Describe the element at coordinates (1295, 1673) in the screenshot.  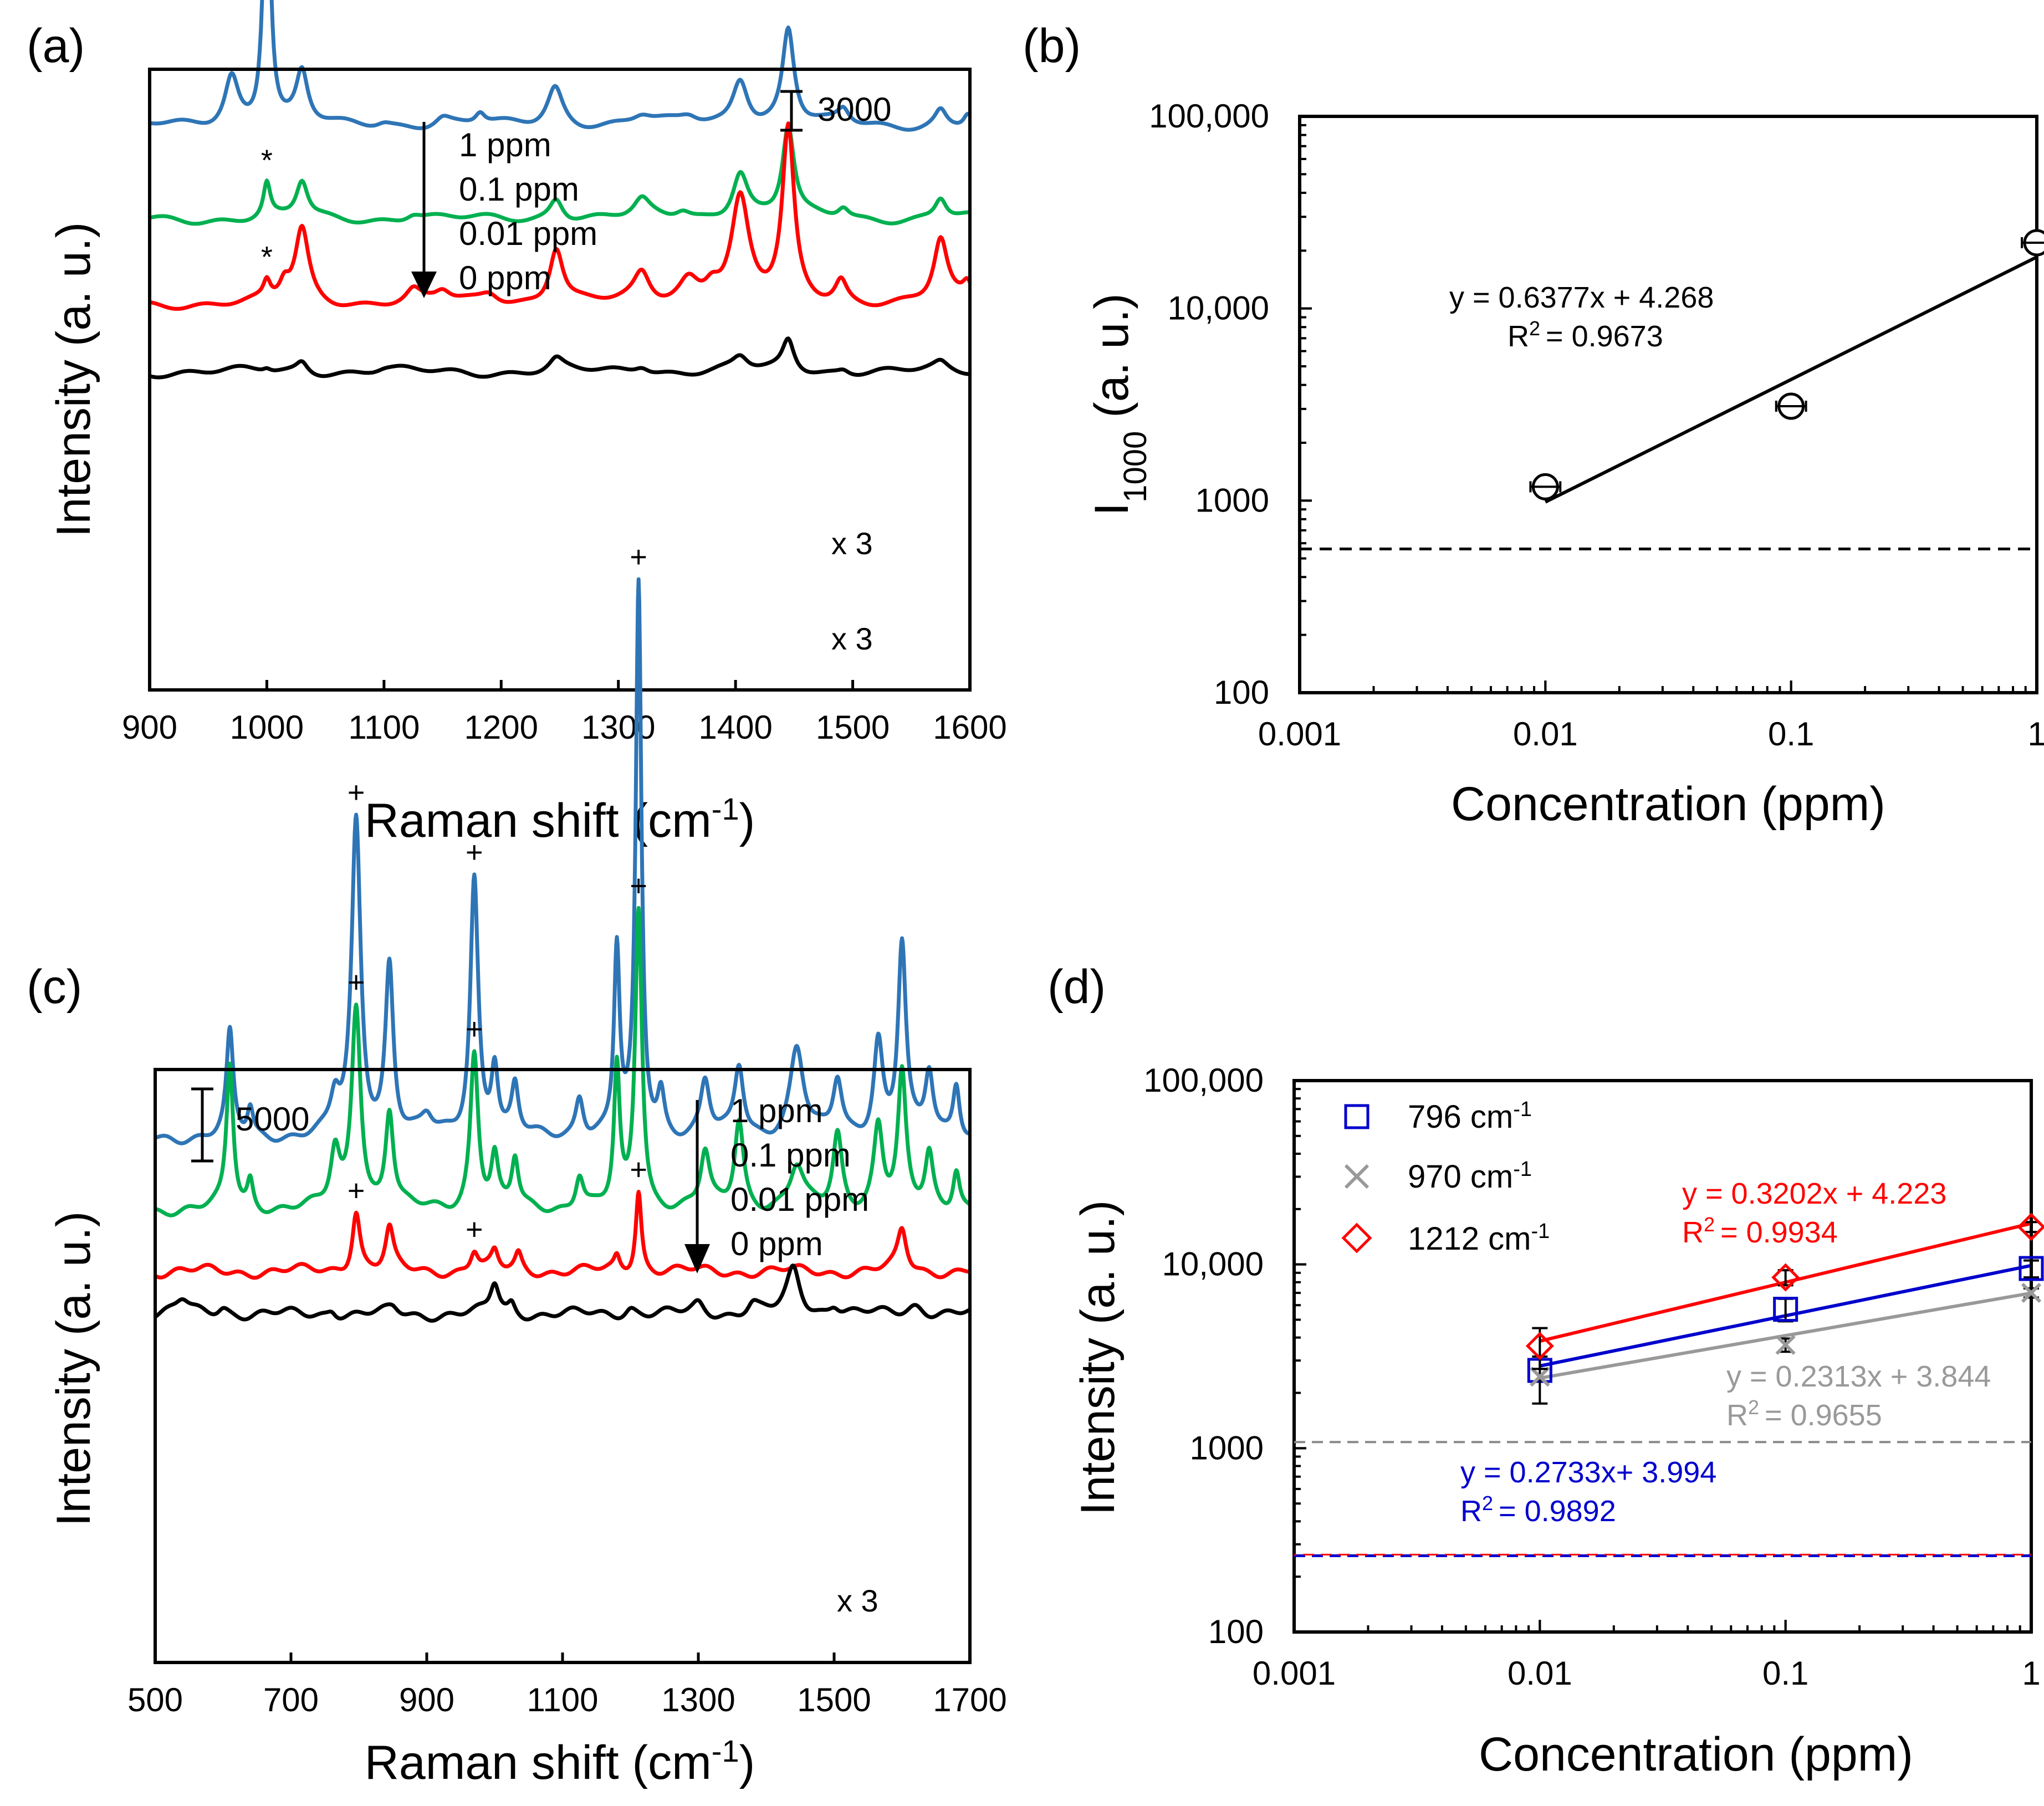
I see `x-tick-label: 0.001` at that location.